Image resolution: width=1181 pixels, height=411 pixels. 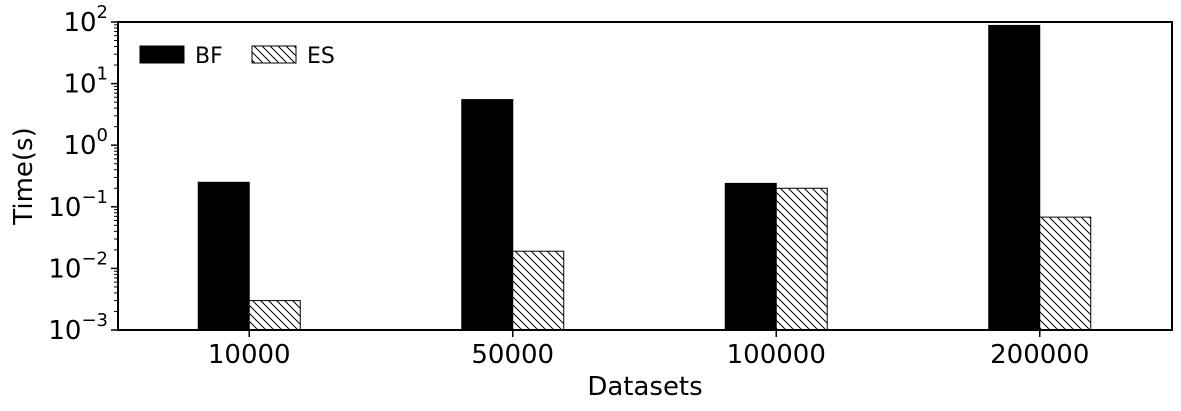 I want to click on y-tick-label: 10⁻¹, so click(x=78, y=205).